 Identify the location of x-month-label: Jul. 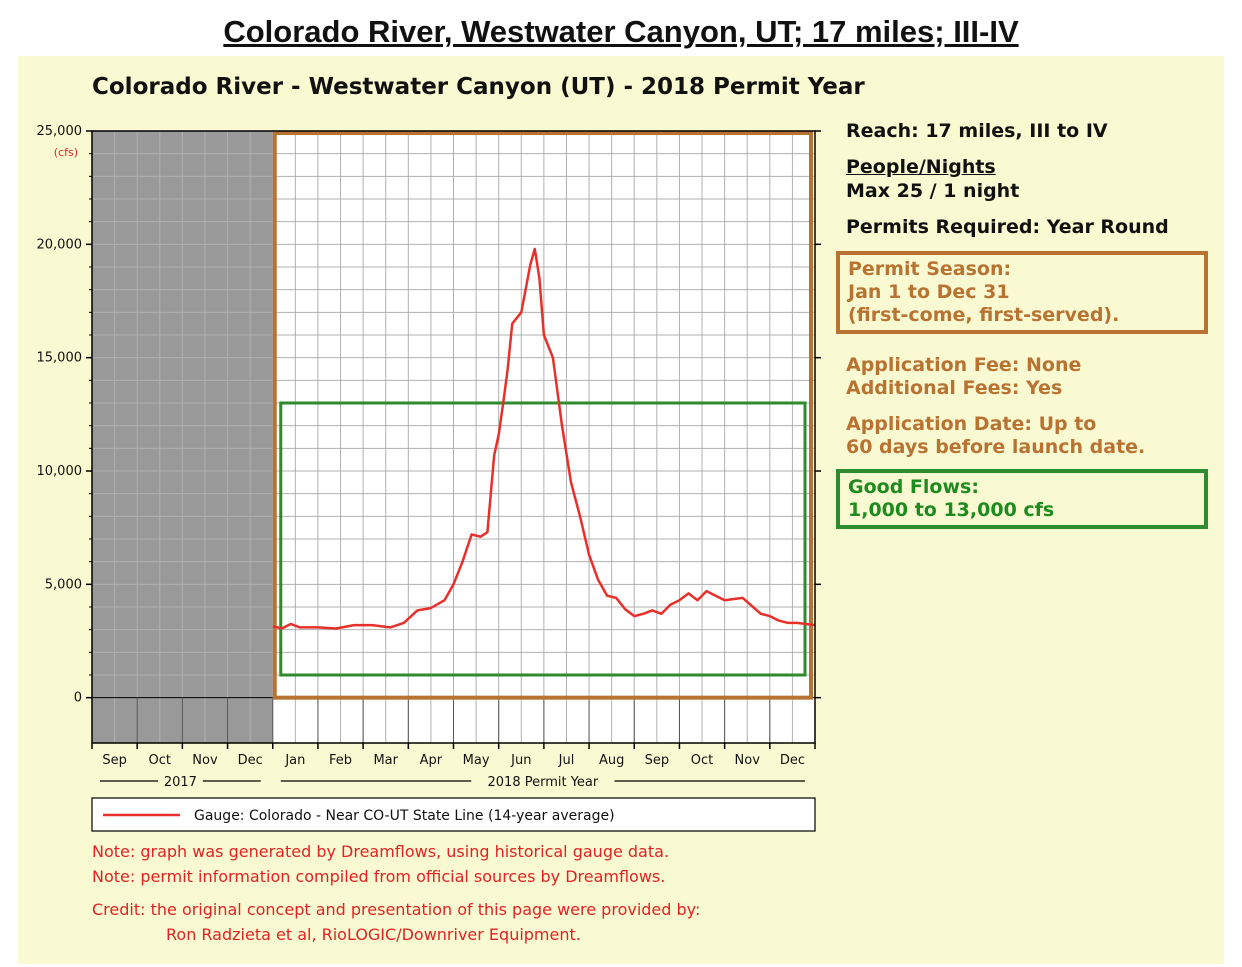
(566, 760).